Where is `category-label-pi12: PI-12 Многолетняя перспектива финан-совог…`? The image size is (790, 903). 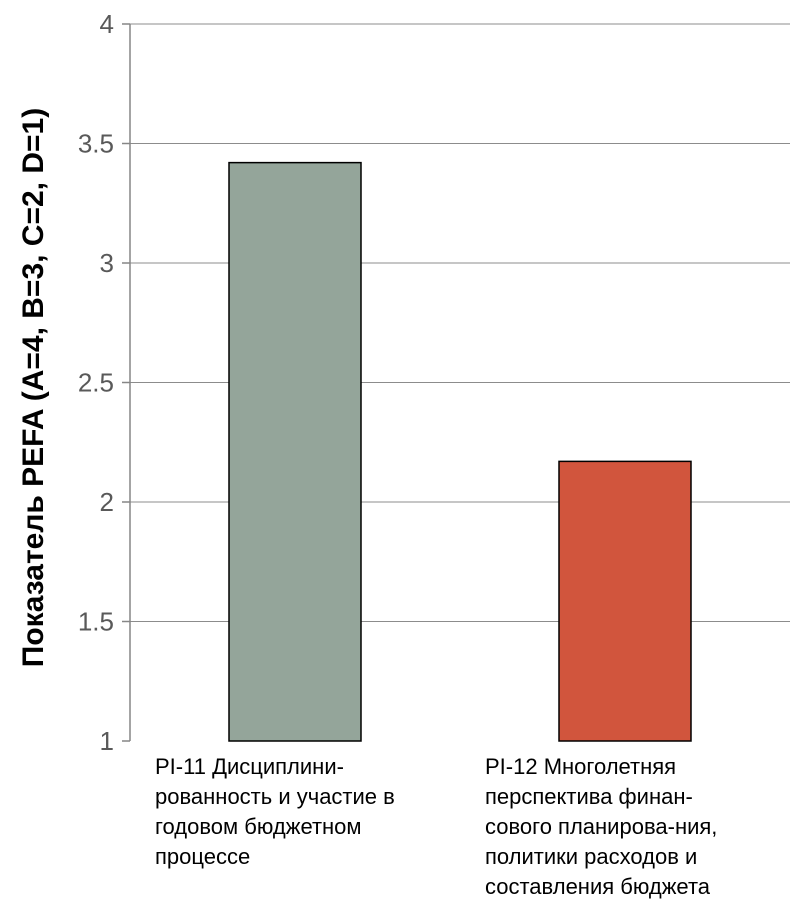
category-label-pi12: PI-12 Многолетняя перспектива финан-совог… is located at coordinates (601, 827).